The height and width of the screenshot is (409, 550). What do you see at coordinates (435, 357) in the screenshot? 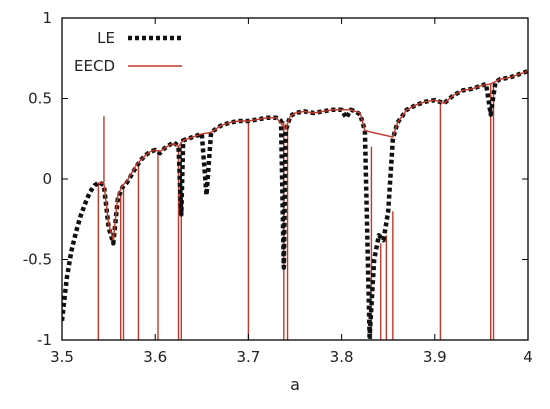
I see `x-tick-label: 3.9` at bounding box center [435, 357].